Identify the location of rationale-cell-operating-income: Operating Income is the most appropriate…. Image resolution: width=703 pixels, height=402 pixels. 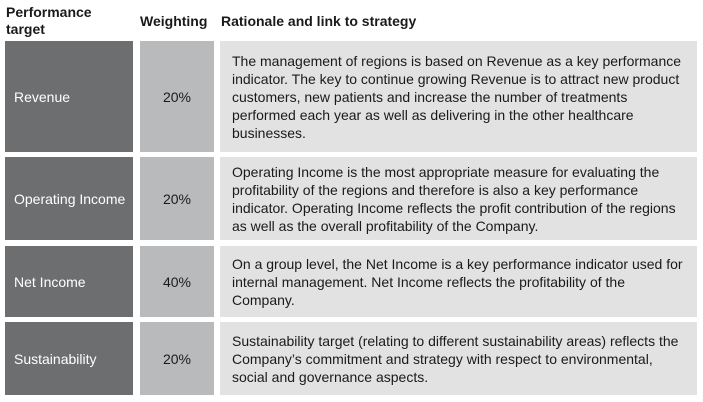
(458, 198).